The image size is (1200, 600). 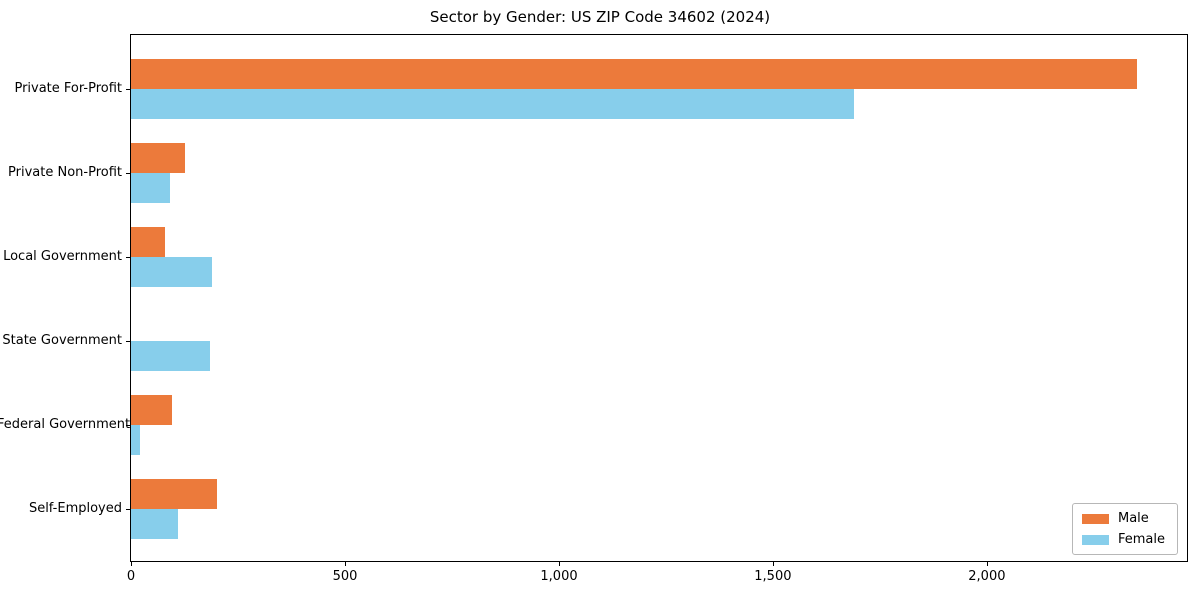 I want to click on x-tick-label-0: 0, so click(x=131, y=576).